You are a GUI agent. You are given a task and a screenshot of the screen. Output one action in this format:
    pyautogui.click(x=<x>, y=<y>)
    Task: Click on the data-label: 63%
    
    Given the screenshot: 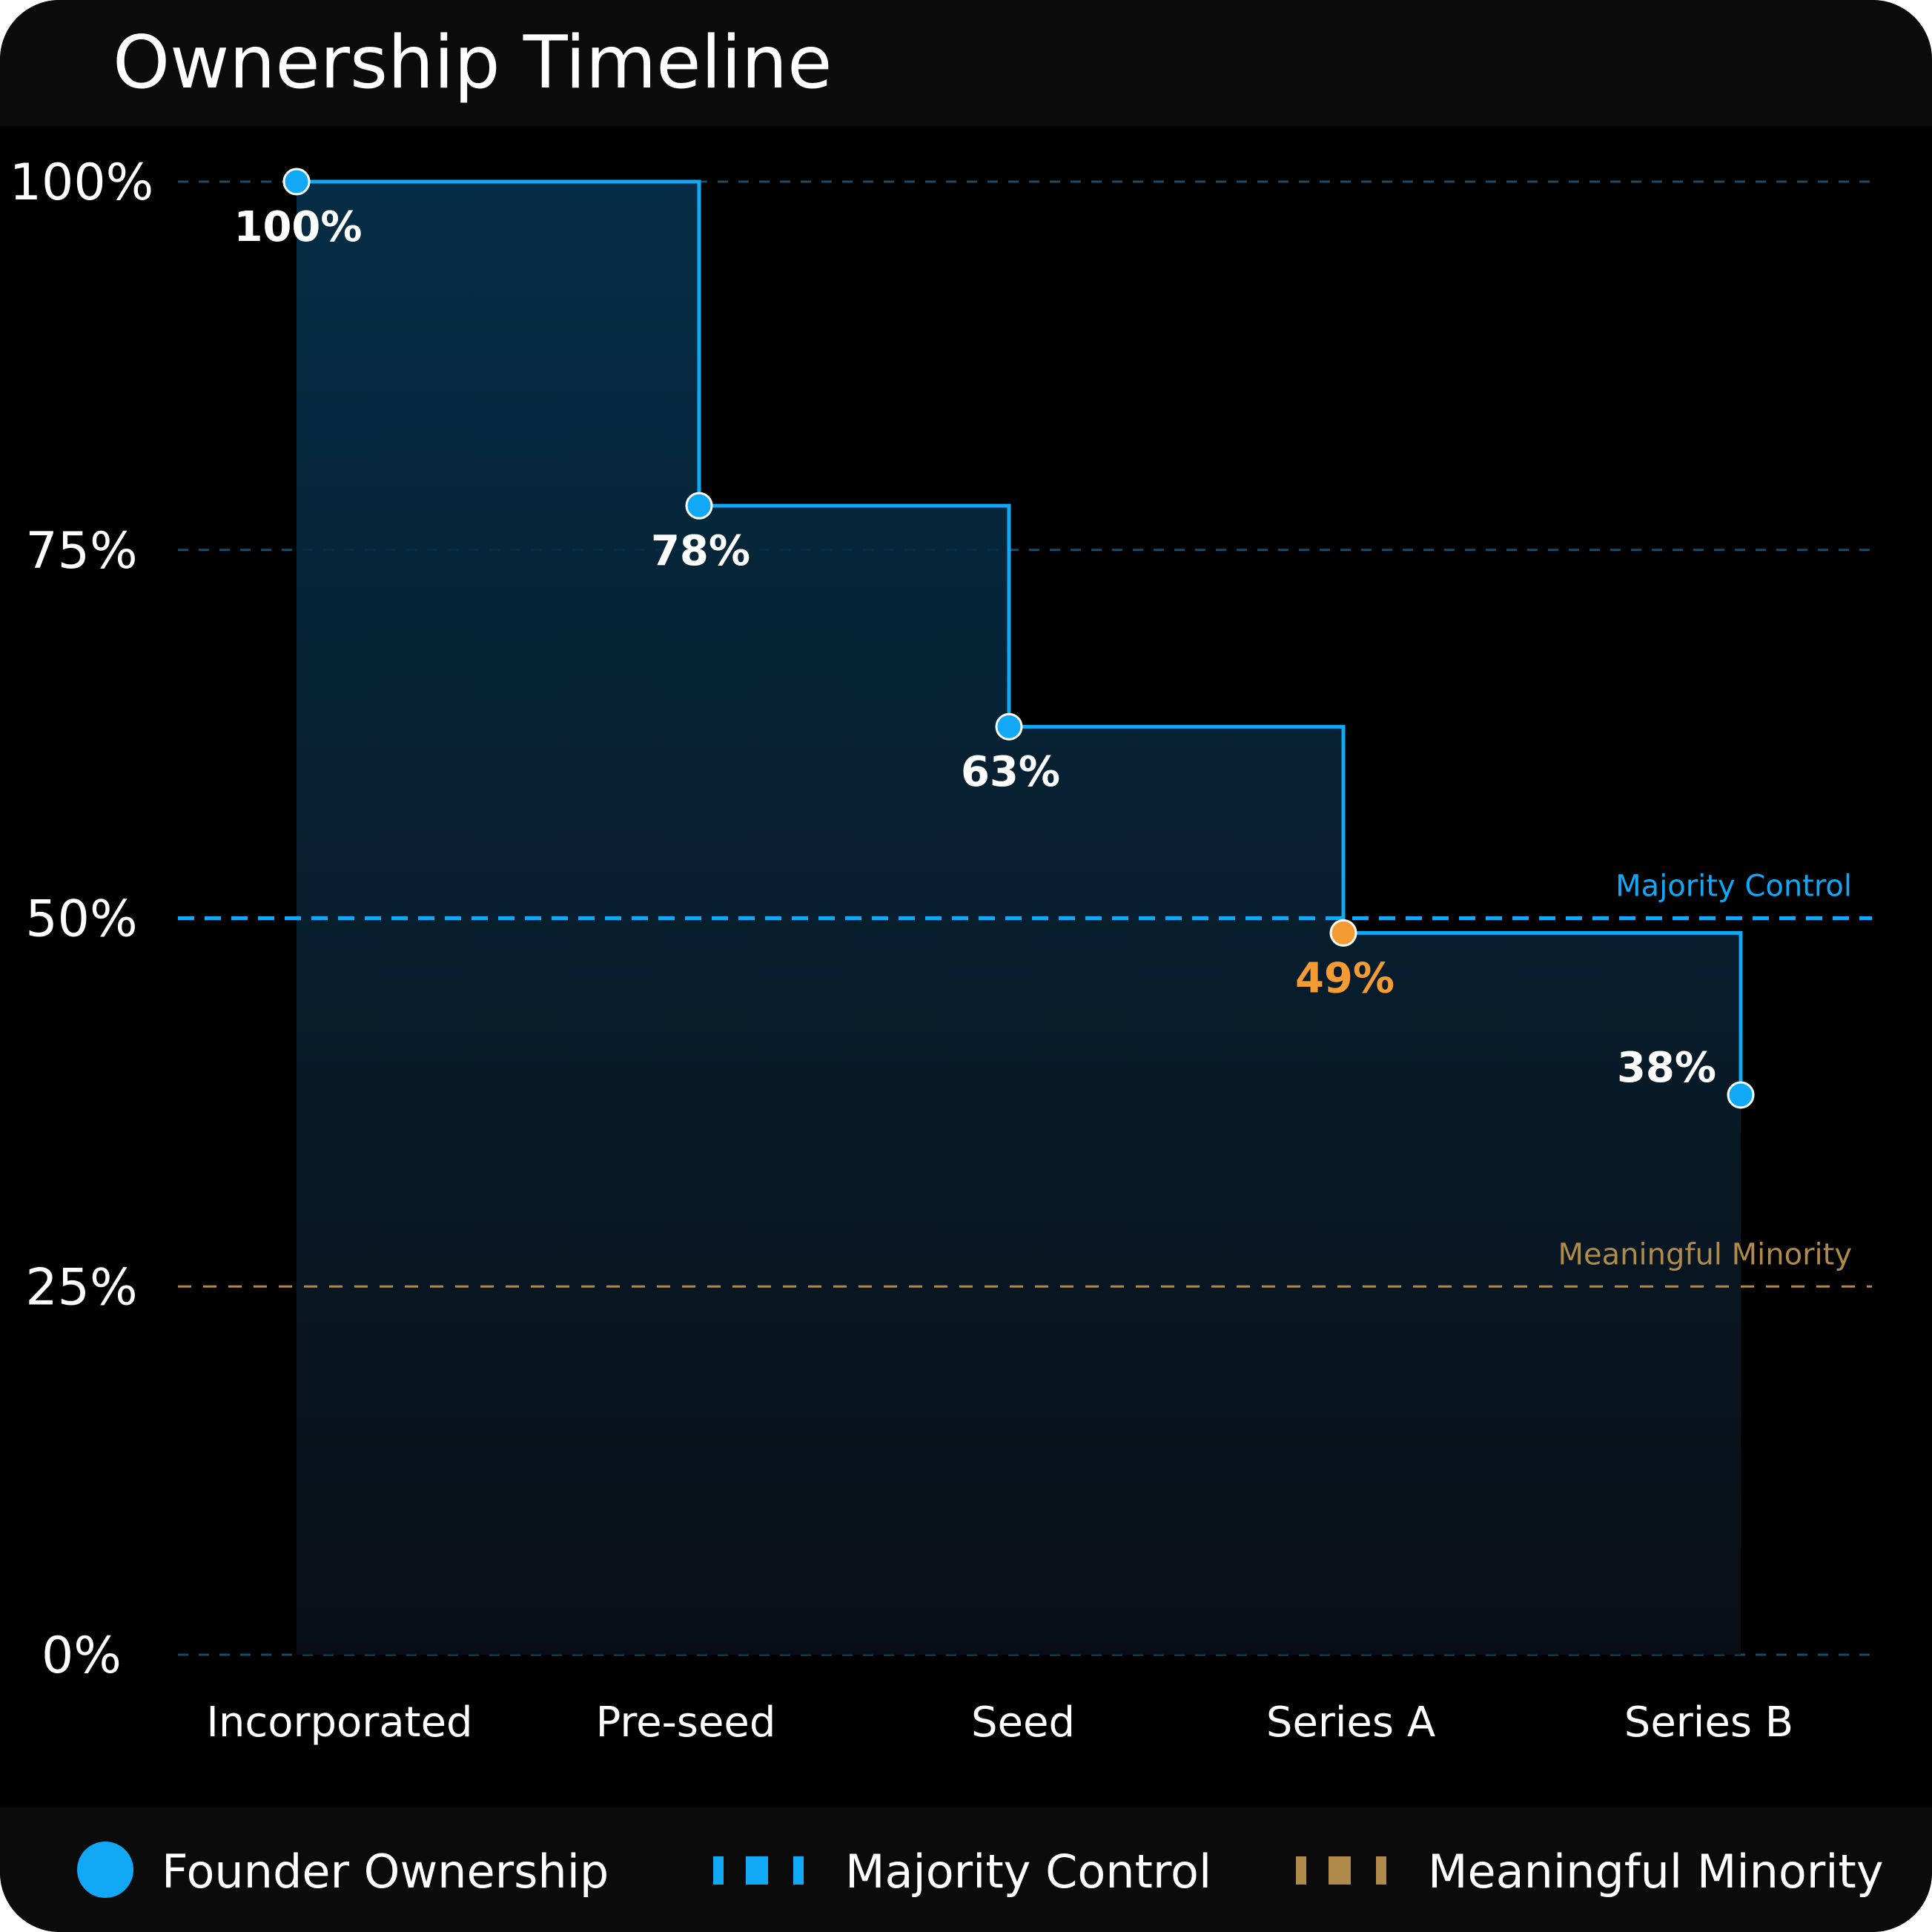 What is the action you would take?
    pyautogui.click(x=1010, y=772)
    